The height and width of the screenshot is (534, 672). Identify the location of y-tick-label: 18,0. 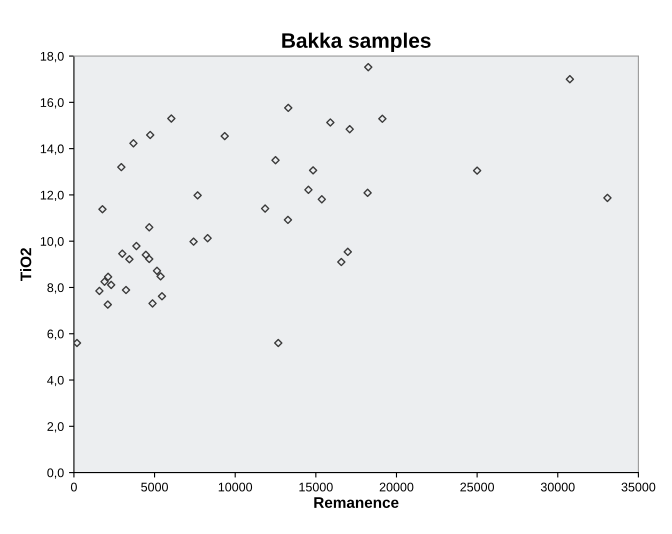
(52, 57).